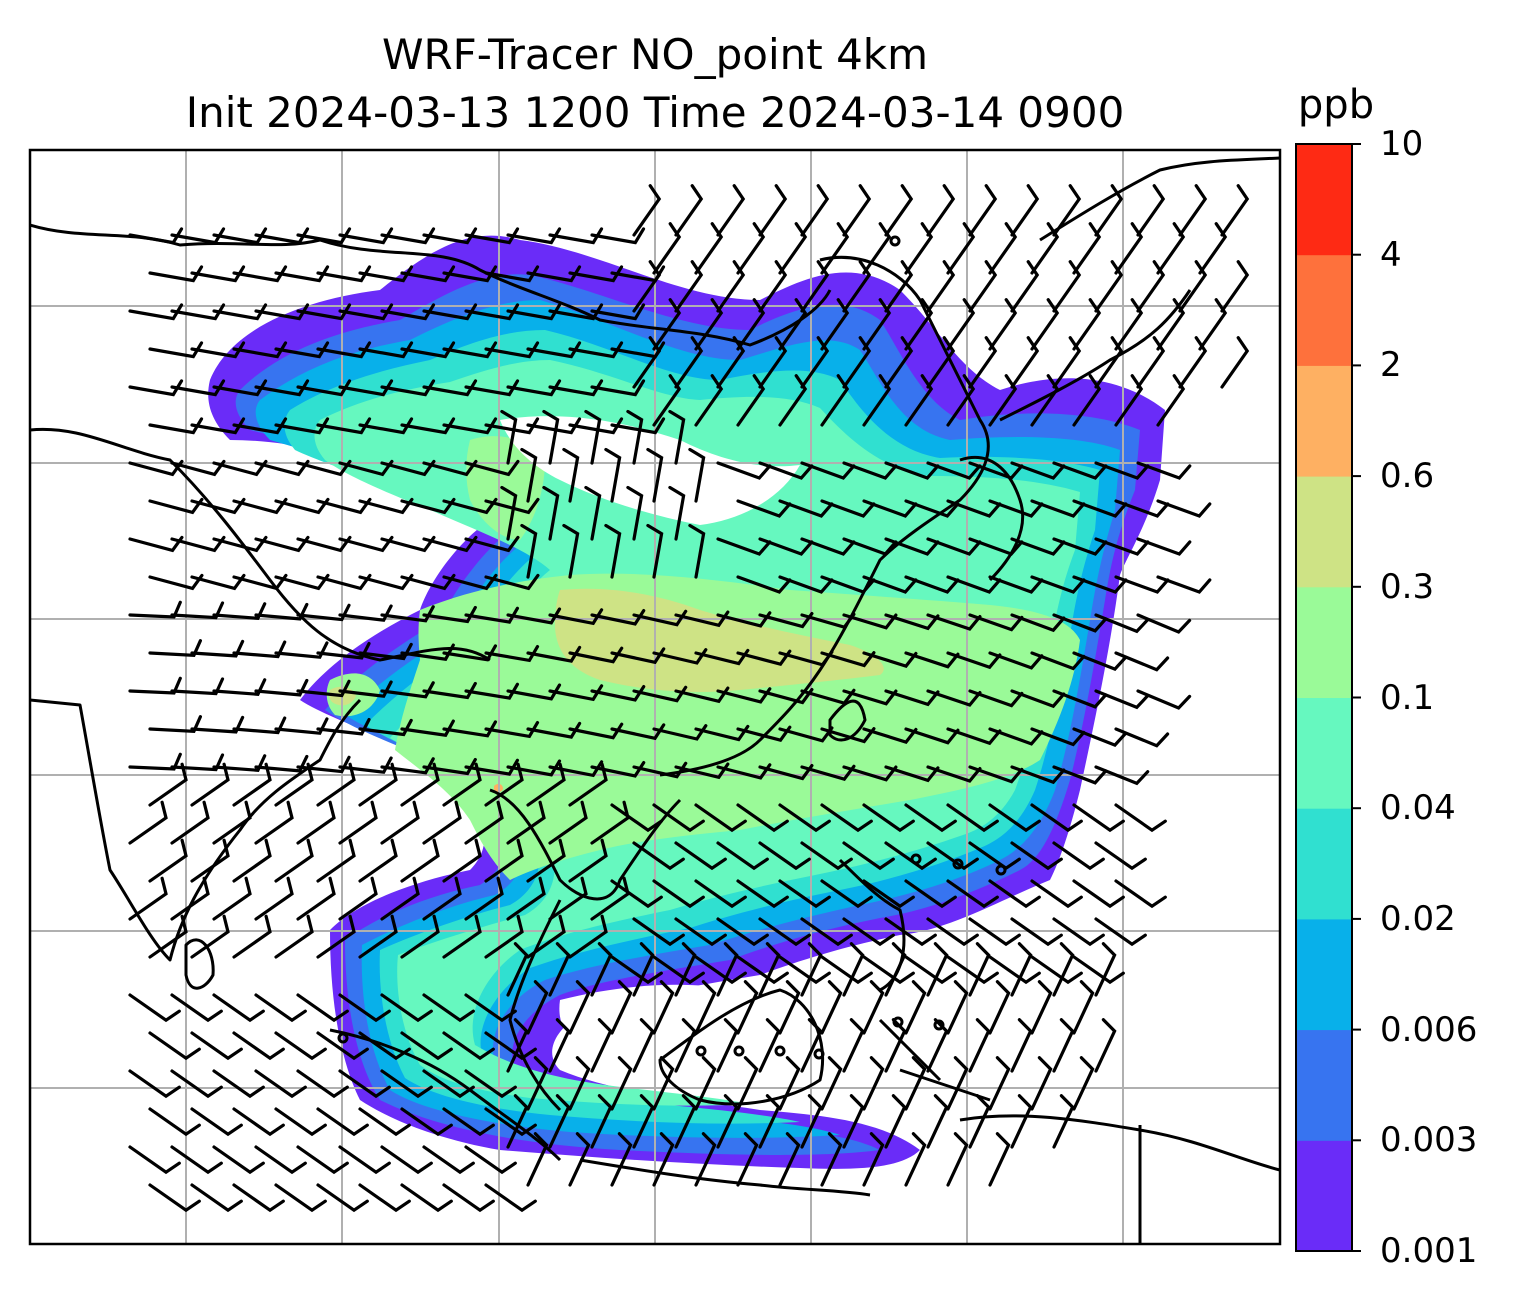  Describe the element at coordinates (1429, 1140) in the screenshot. I see `colorbar-tick-label: 0.003` at that location.